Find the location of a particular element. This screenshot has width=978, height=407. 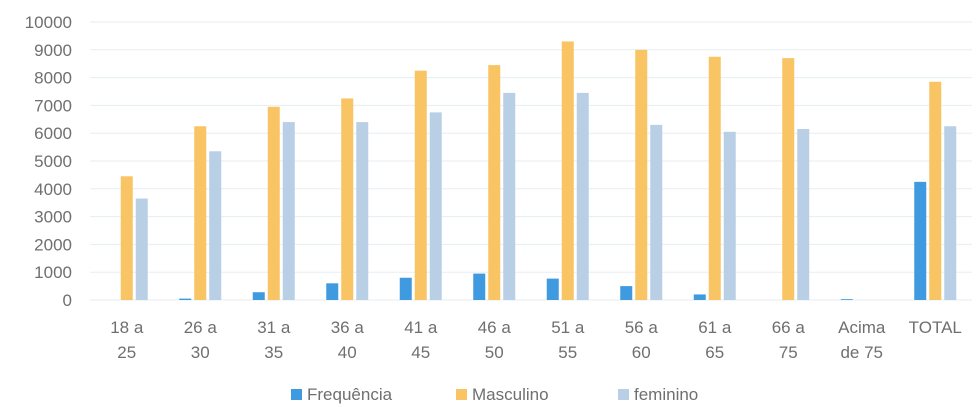

x-tick-label: 45 is located at coordinates (420, 352).